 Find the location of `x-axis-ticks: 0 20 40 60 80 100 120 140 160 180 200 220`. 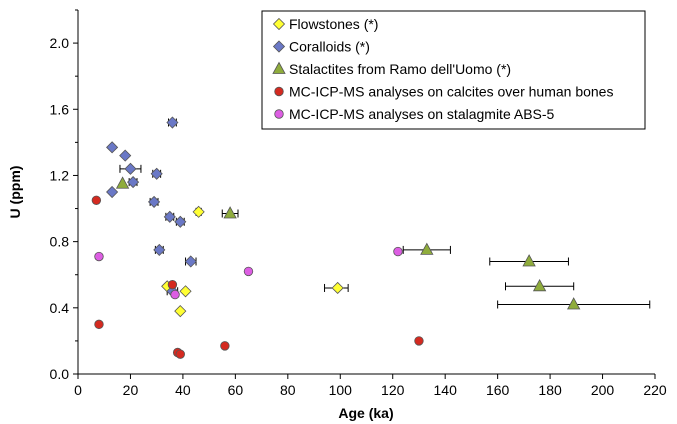

x-axis-ticks: 0 20 40 60 80 100 120 140 160 180 200 220 is located at coordinates (370, 386).